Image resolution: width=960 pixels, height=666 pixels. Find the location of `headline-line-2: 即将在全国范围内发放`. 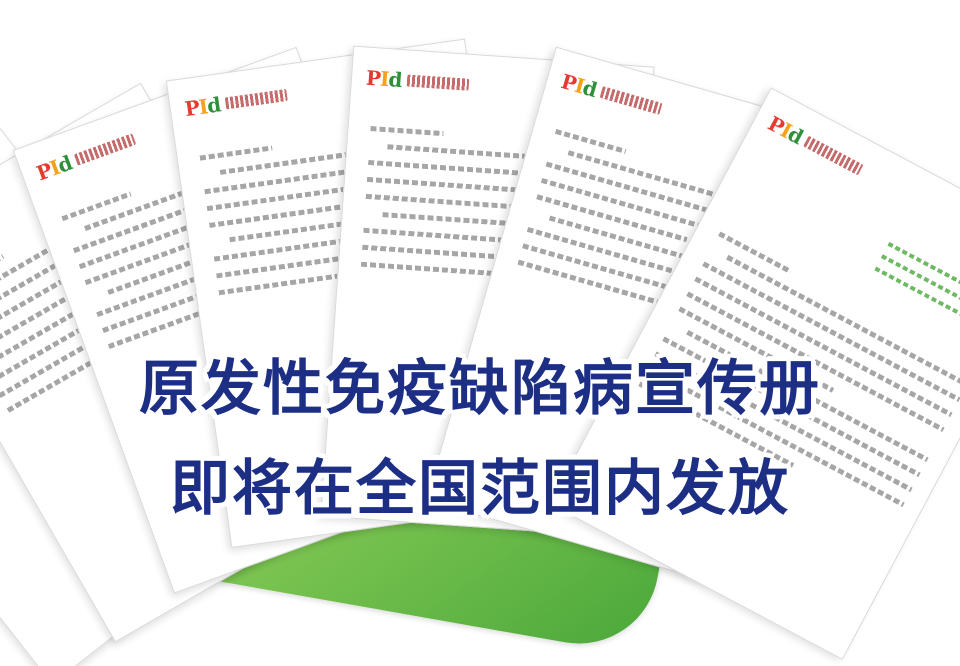

headline-line-2: 即将在全国范围内发放 is located at coordinates (480, 489).